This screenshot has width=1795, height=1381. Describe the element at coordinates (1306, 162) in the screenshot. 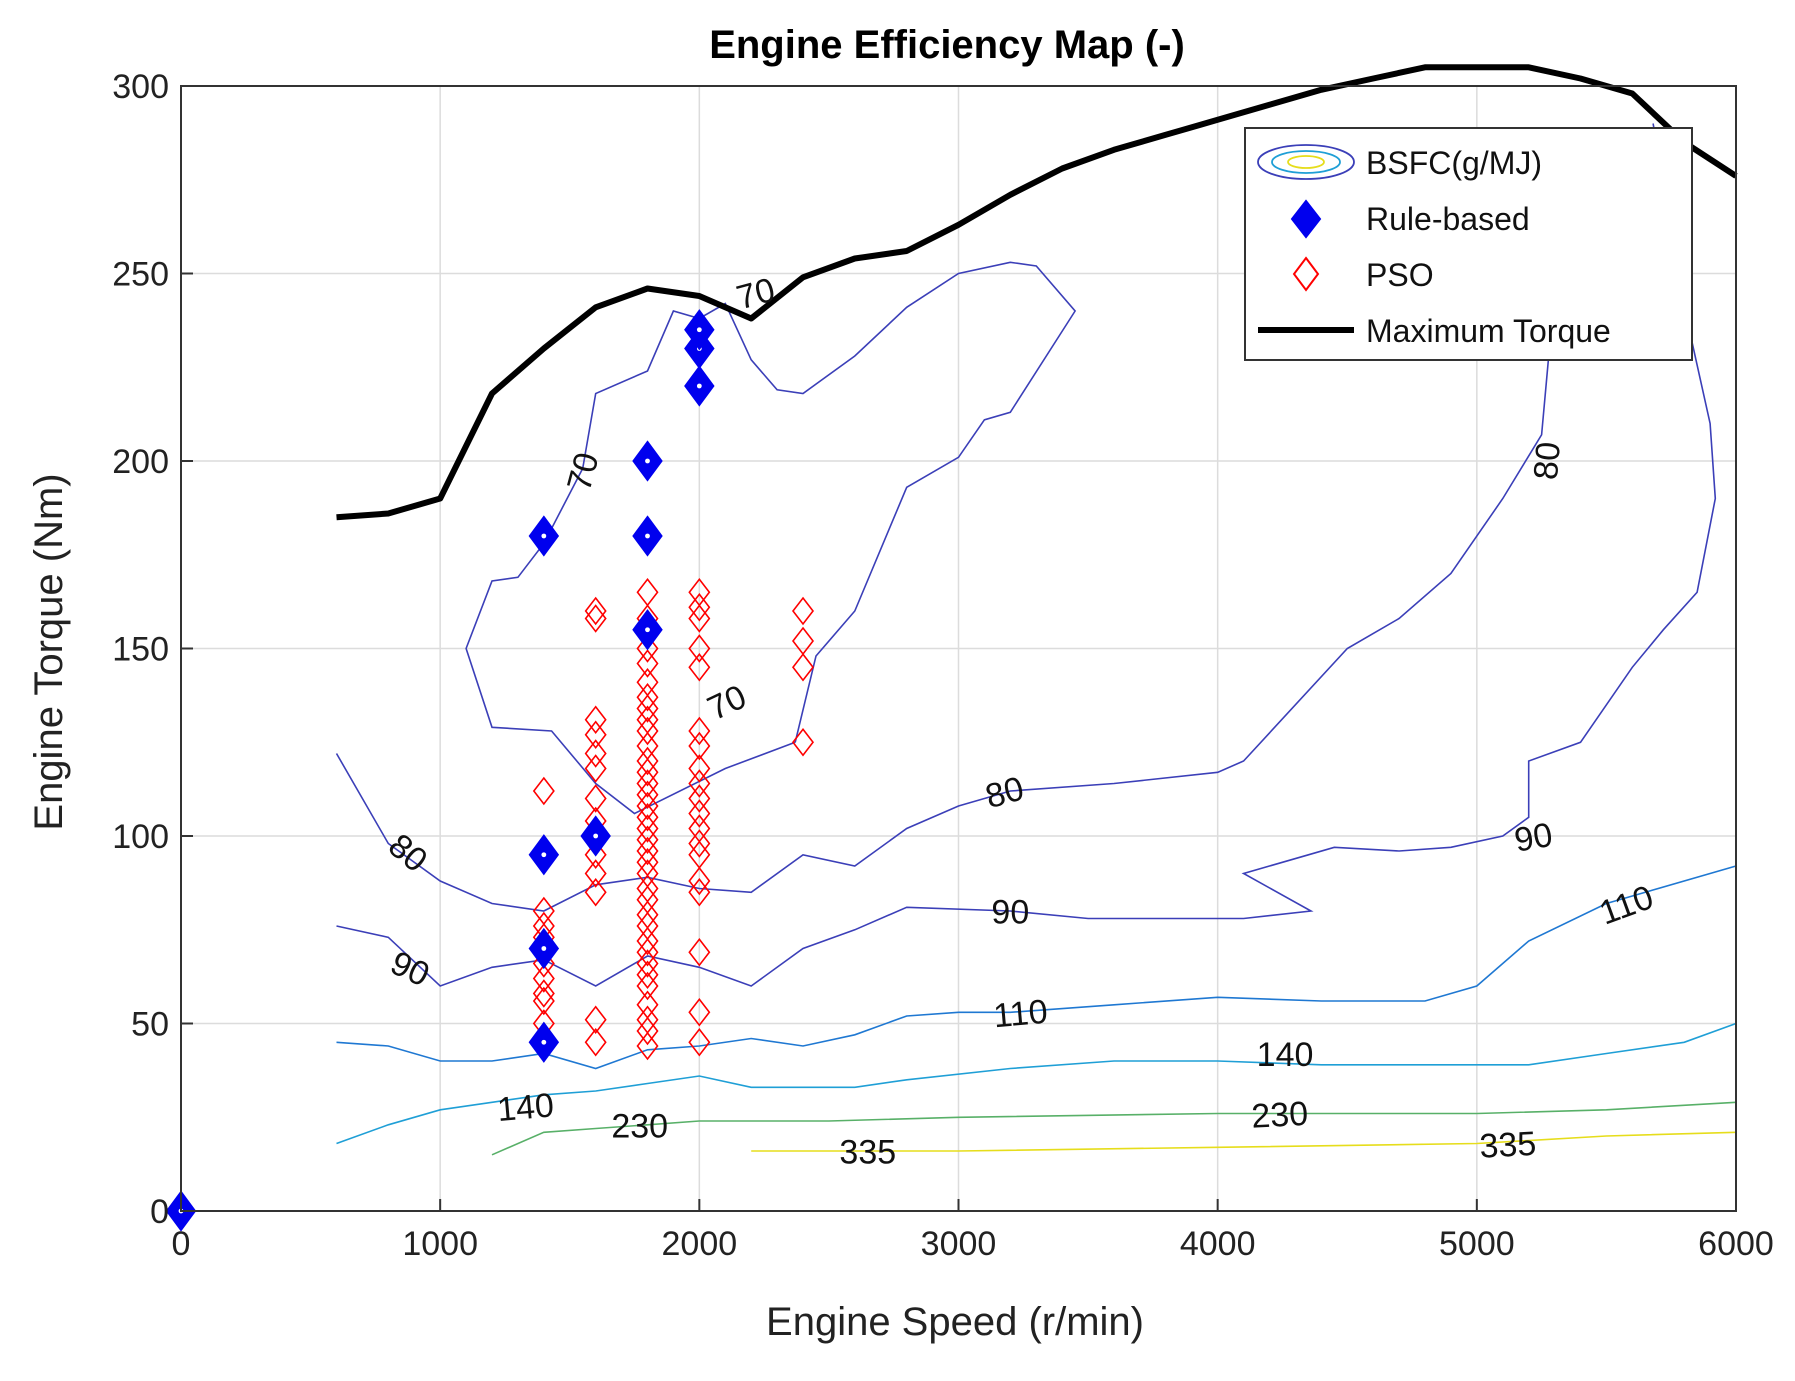

I see `legend-bsfc-icon` at that location.